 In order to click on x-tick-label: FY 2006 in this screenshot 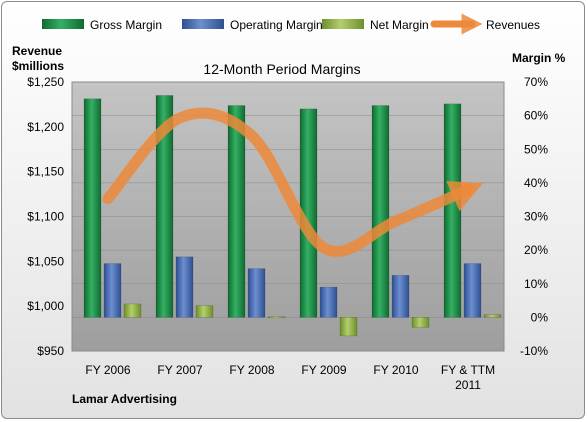, I will do `click(107, 370)`.